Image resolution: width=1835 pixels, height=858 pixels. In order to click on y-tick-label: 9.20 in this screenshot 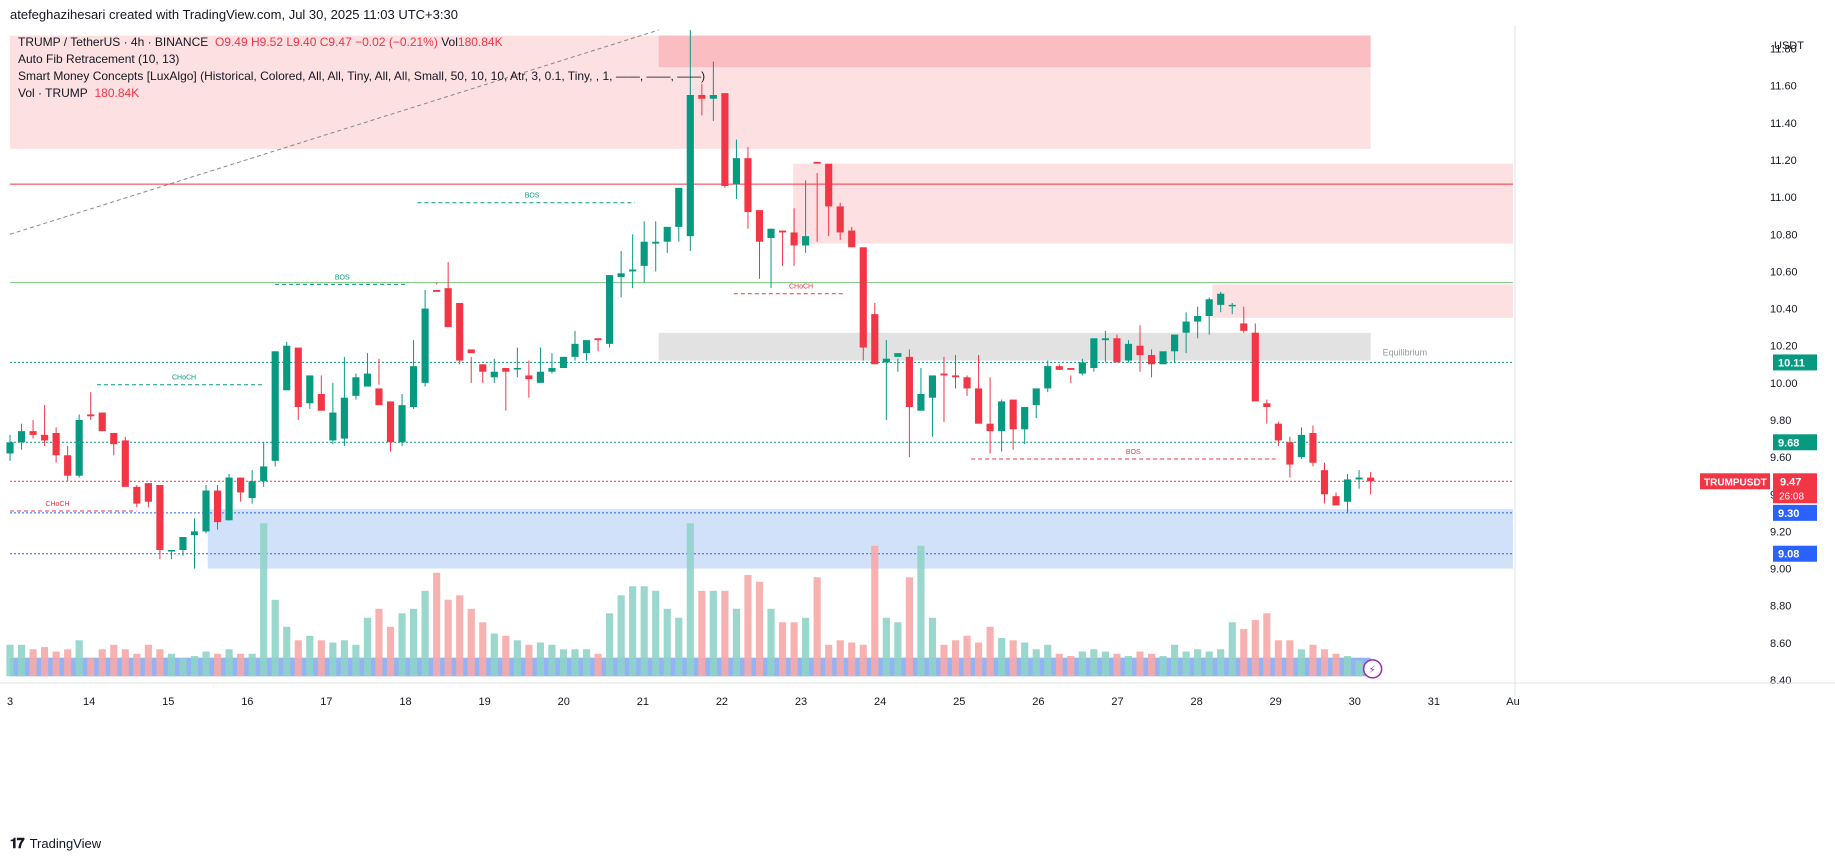, I will do `click(1780, 532)`.